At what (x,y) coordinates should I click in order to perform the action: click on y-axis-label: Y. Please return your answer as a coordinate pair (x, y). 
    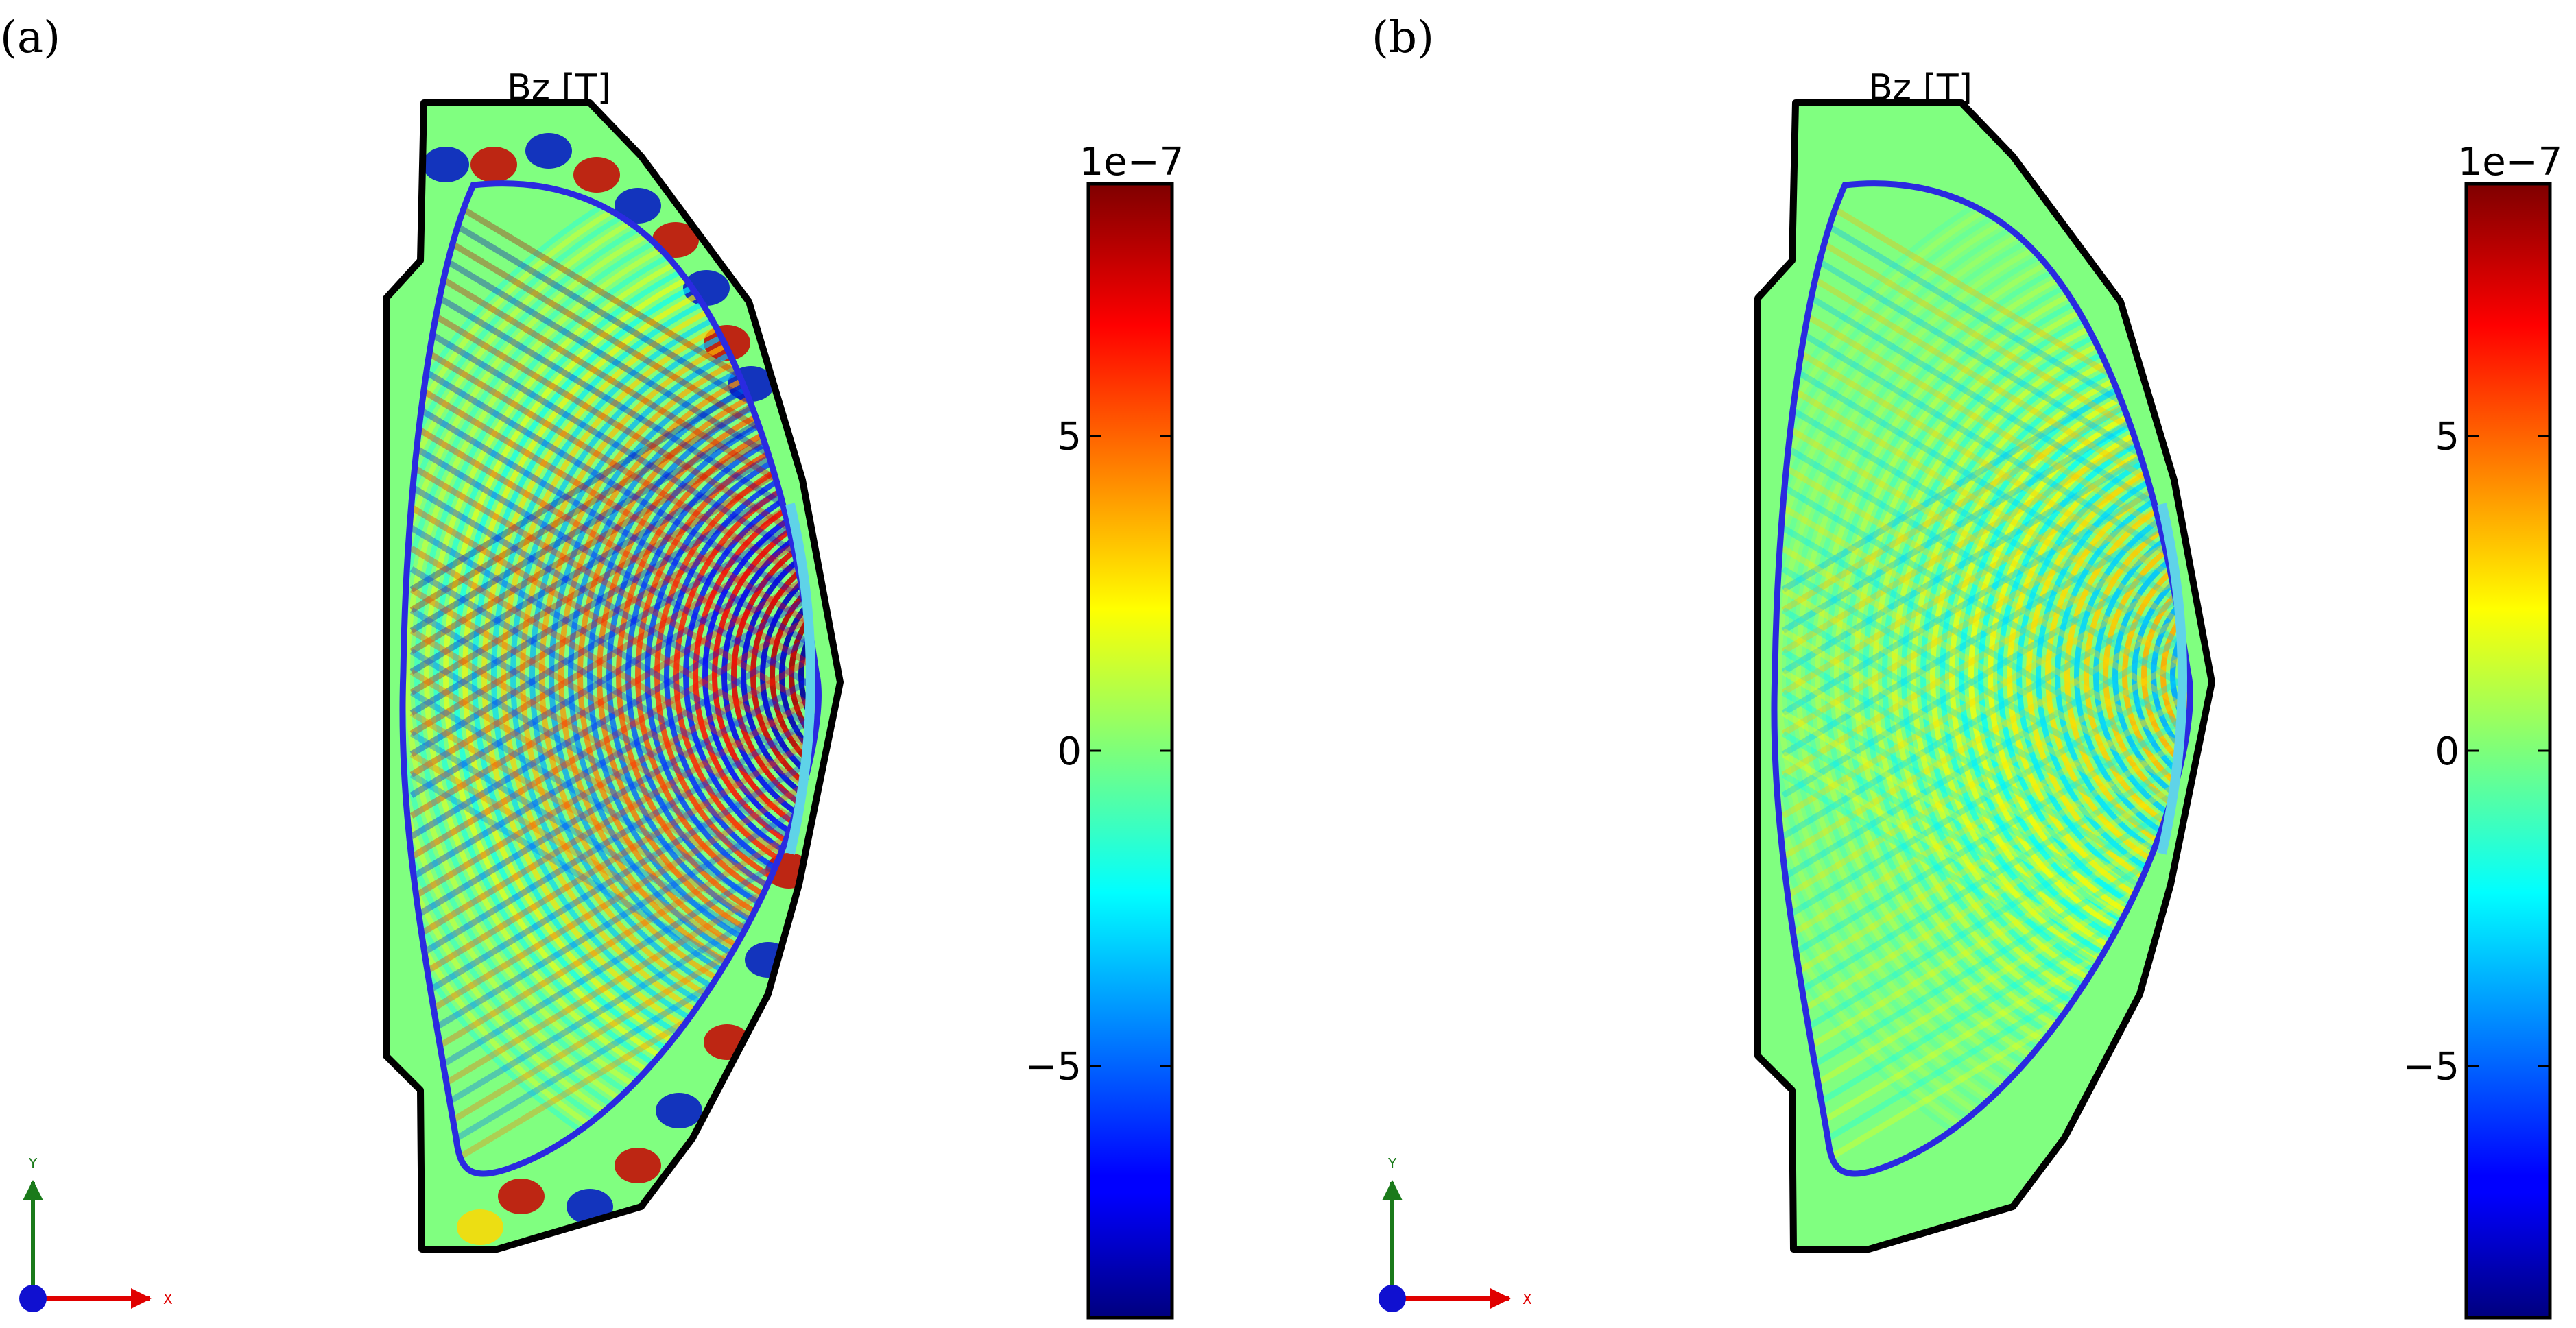
    Looking at the image, I should click on (33, 1163).